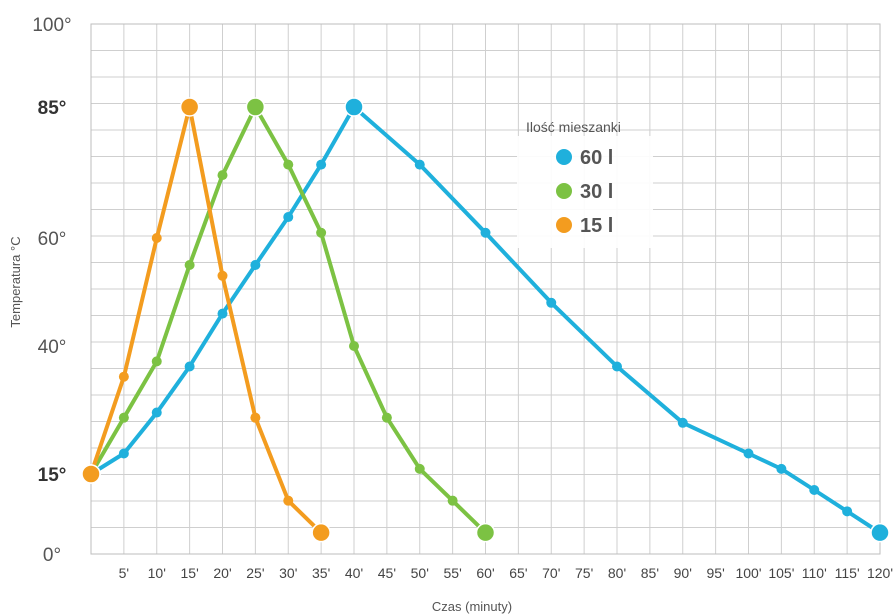  Describe the element at coordinates (52, 347) in the screenshot. I see `y-tick-label: 40°` at that location.